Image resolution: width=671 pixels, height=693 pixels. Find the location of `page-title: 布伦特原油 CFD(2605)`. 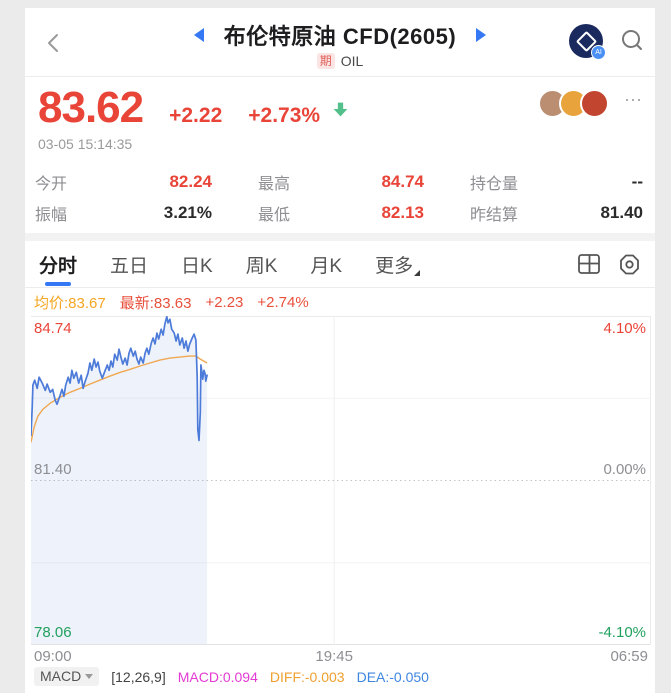

page-title: 布伦特原油 CFD(2605) is located at coordinates (340, 36).